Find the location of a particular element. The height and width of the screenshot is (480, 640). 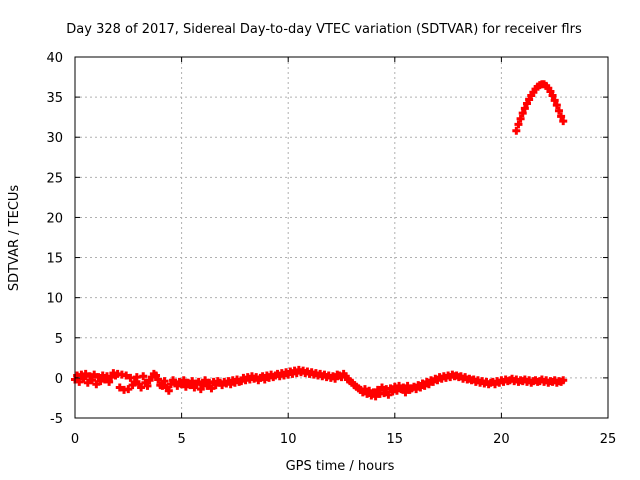

y-tick-label: 20 is located at coordinates (54, 218).